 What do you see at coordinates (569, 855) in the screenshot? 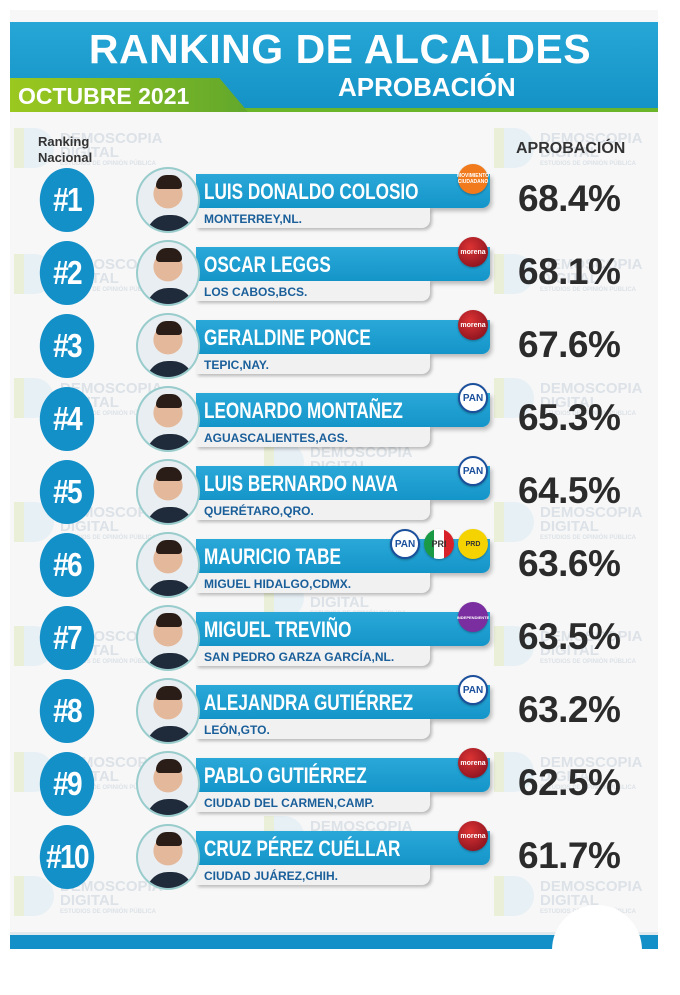
I see `approval-value: 61.7%` at bounding box center [569, 855].